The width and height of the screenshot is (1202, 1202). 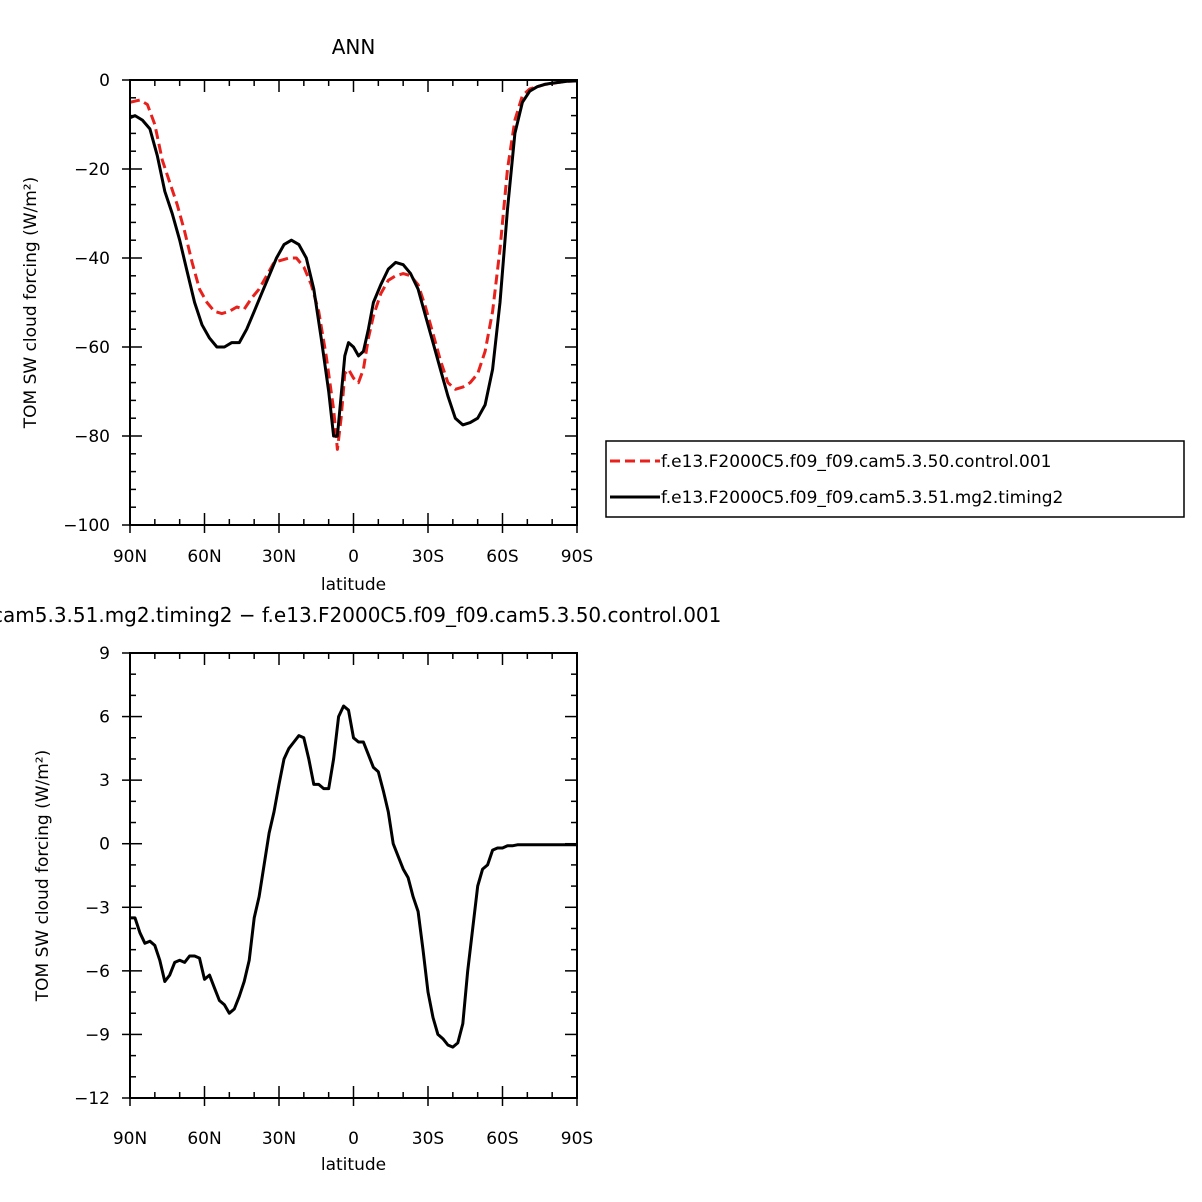 I want to click on y-tick-label: −100, so click(x=86, y=526).